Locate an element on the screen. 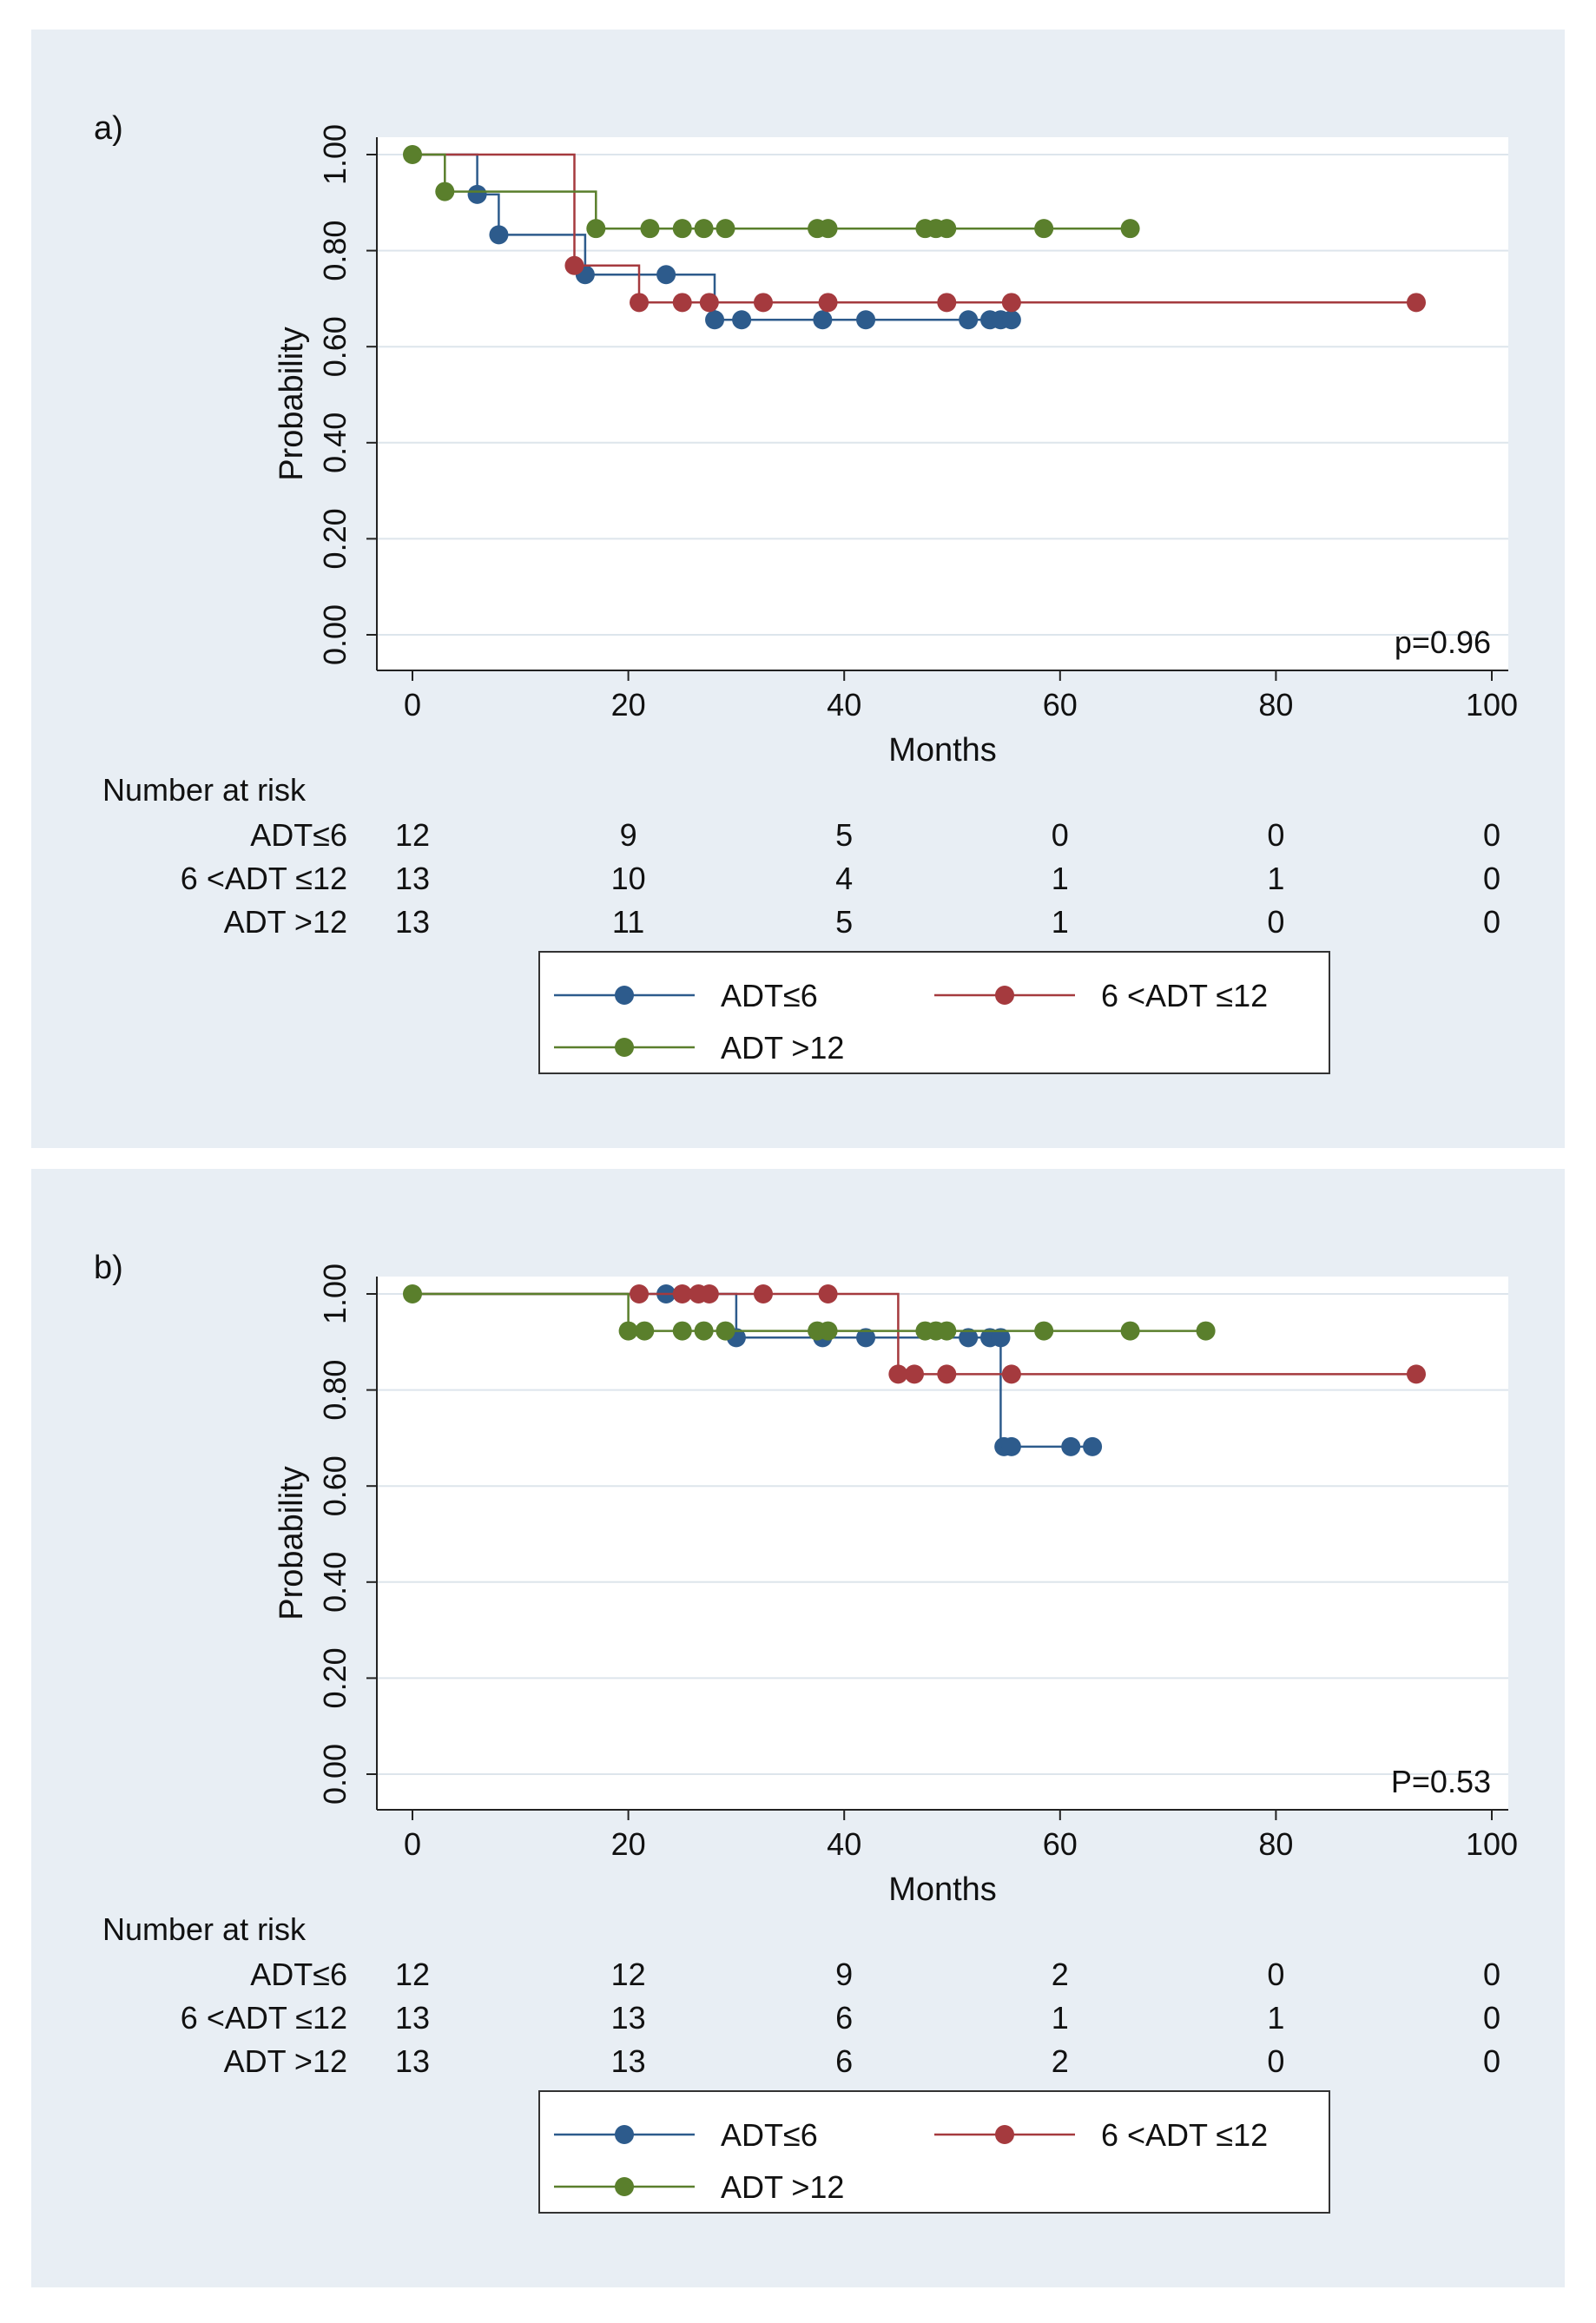  risk-count: 9 is located at coordinates (844, 1974).